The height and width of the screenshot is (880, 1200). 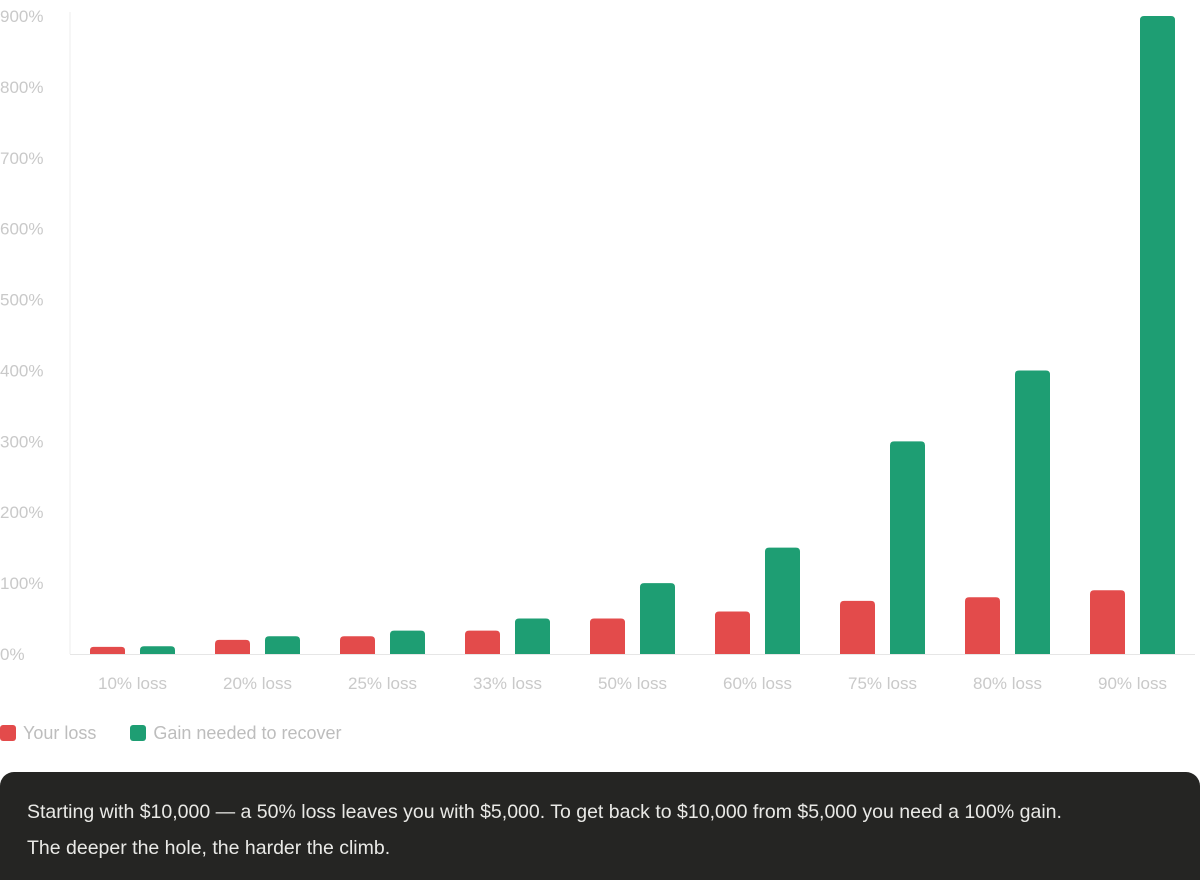 I want to click on y-tick-label: 500%, so click(x=21, y=300).